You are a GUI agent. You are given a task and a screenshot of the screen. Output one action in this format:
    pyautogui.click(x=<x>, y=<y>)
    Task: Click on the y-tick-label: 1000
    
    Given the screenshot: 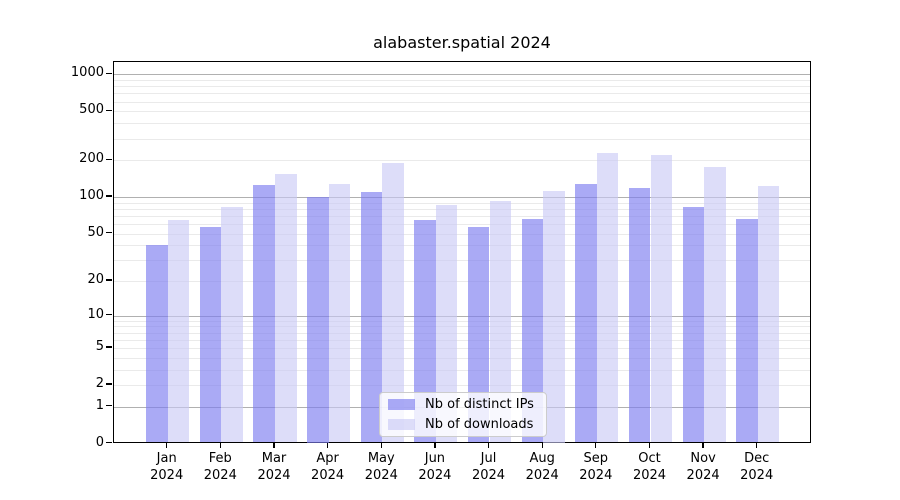 What is the action you would take?
    pyautogui.click(x=87, y=73)
    